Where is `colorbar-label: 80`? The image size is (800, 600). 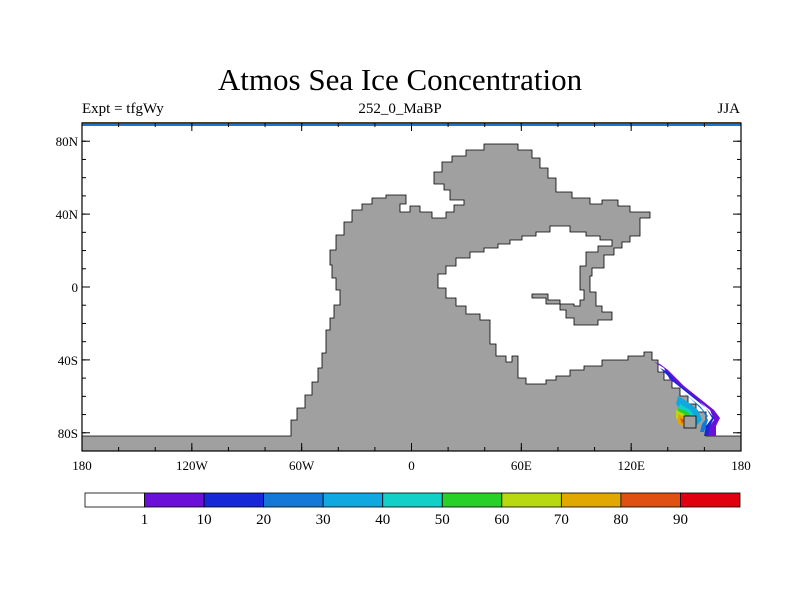
colorbar-label: 80 is located at coordinates (620, 520).